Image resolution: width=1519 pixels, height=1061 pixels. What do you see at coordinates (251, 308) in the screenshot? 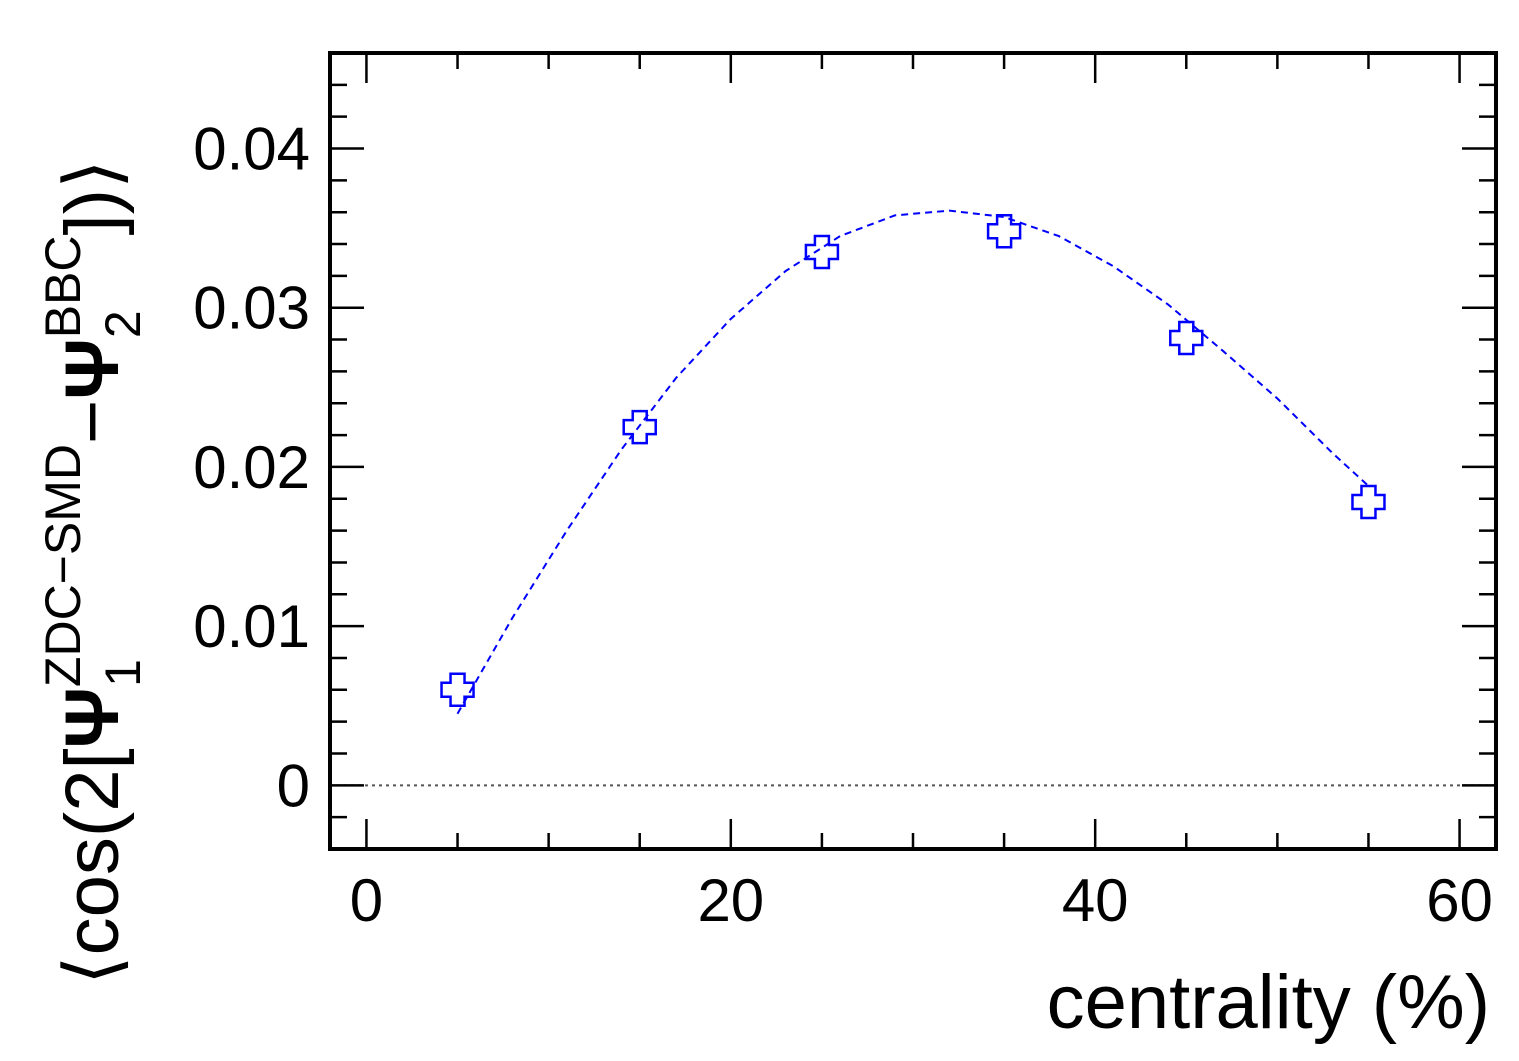
I see `y-tick-label: 0.03` at bounding box center [251, 308].